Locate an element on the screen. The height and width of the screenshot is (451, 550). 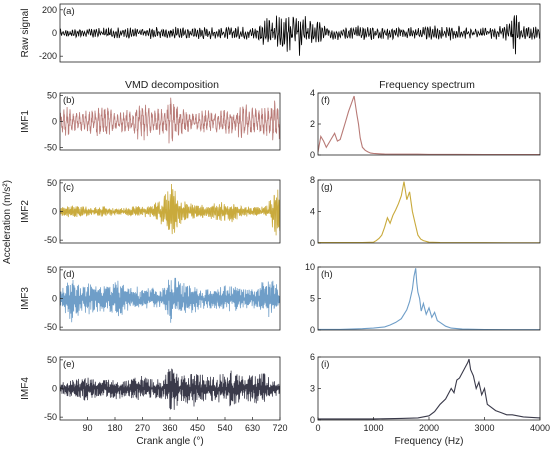
y-axis-label-c: IMF2 is located at coordinates (25, 211).